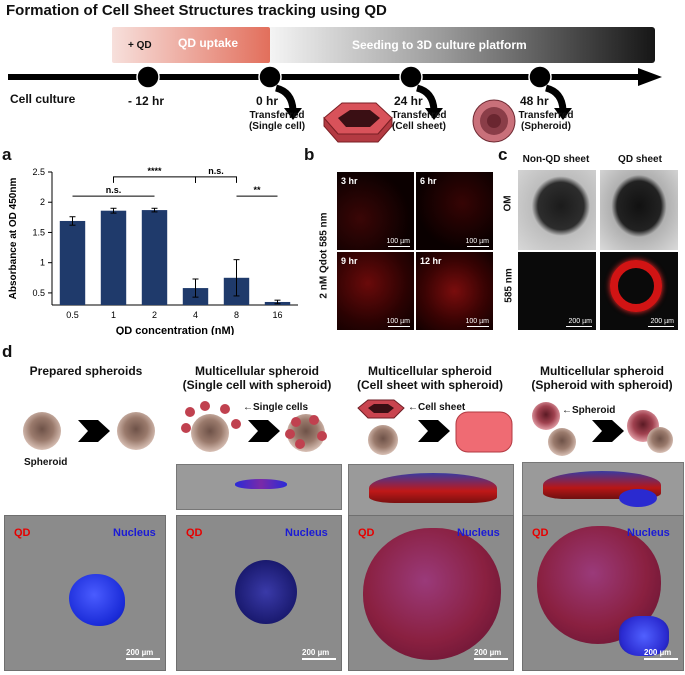 The image size is (685, 675). What do you see at coordinates (277, 315) in the screenshot?
I see `x-tick-label: 16` at bounding box center [277, 315].